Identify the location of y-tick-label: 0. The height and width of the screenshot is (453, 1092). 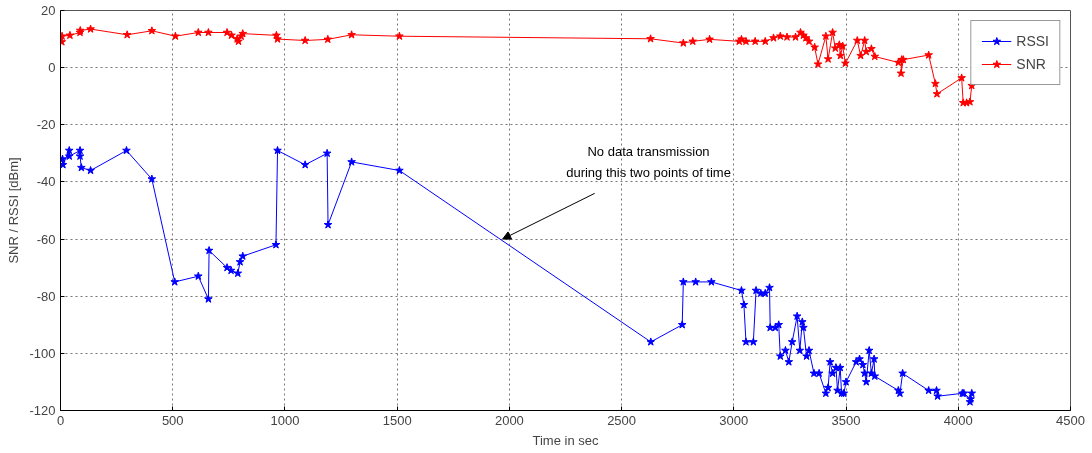
(52, 68).